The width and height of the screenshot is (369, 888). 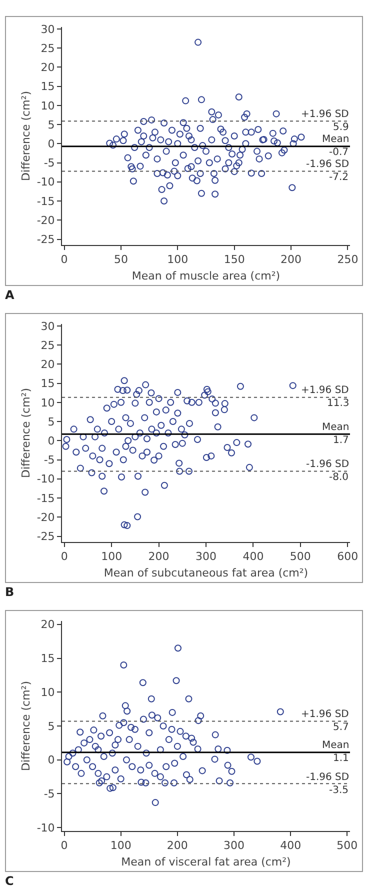 I want to click on text: B, so click(x=9, y=592).